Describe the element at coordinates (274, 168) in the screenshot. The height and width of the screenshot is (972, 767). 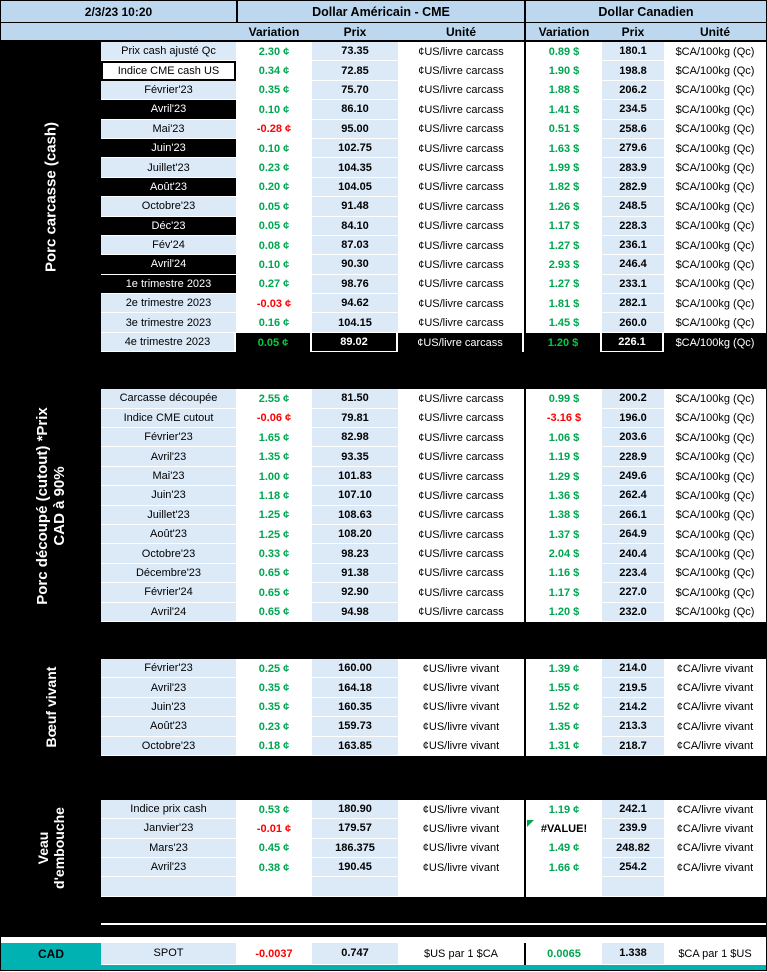
I see `us-variation-cell: 0.23 ¢` at that location.